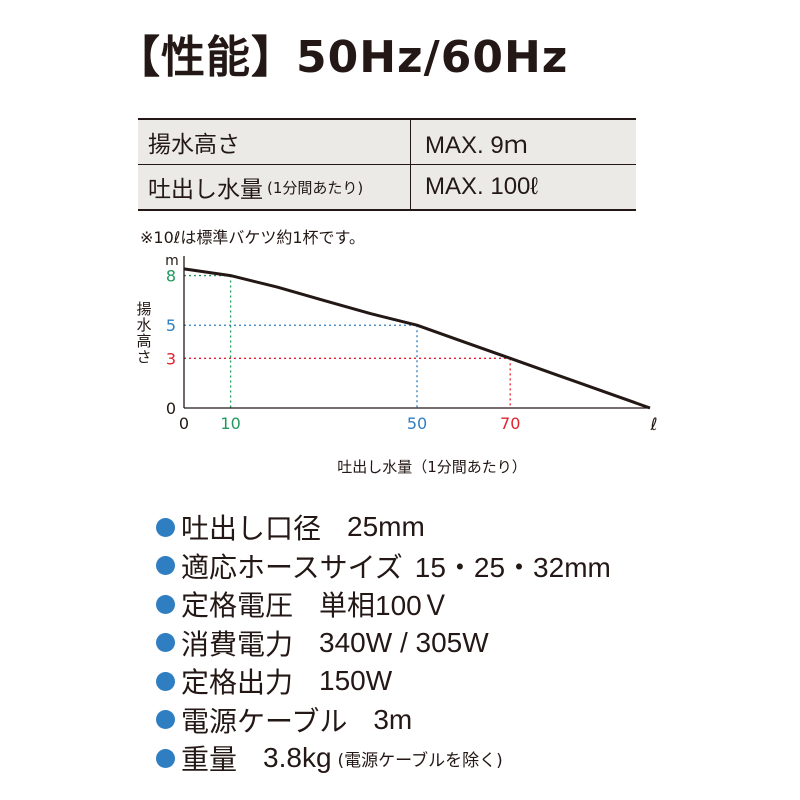  Describe the element at coordinates (230, 423) in the screenshot. I see `x-tick-label: 10` at that location.